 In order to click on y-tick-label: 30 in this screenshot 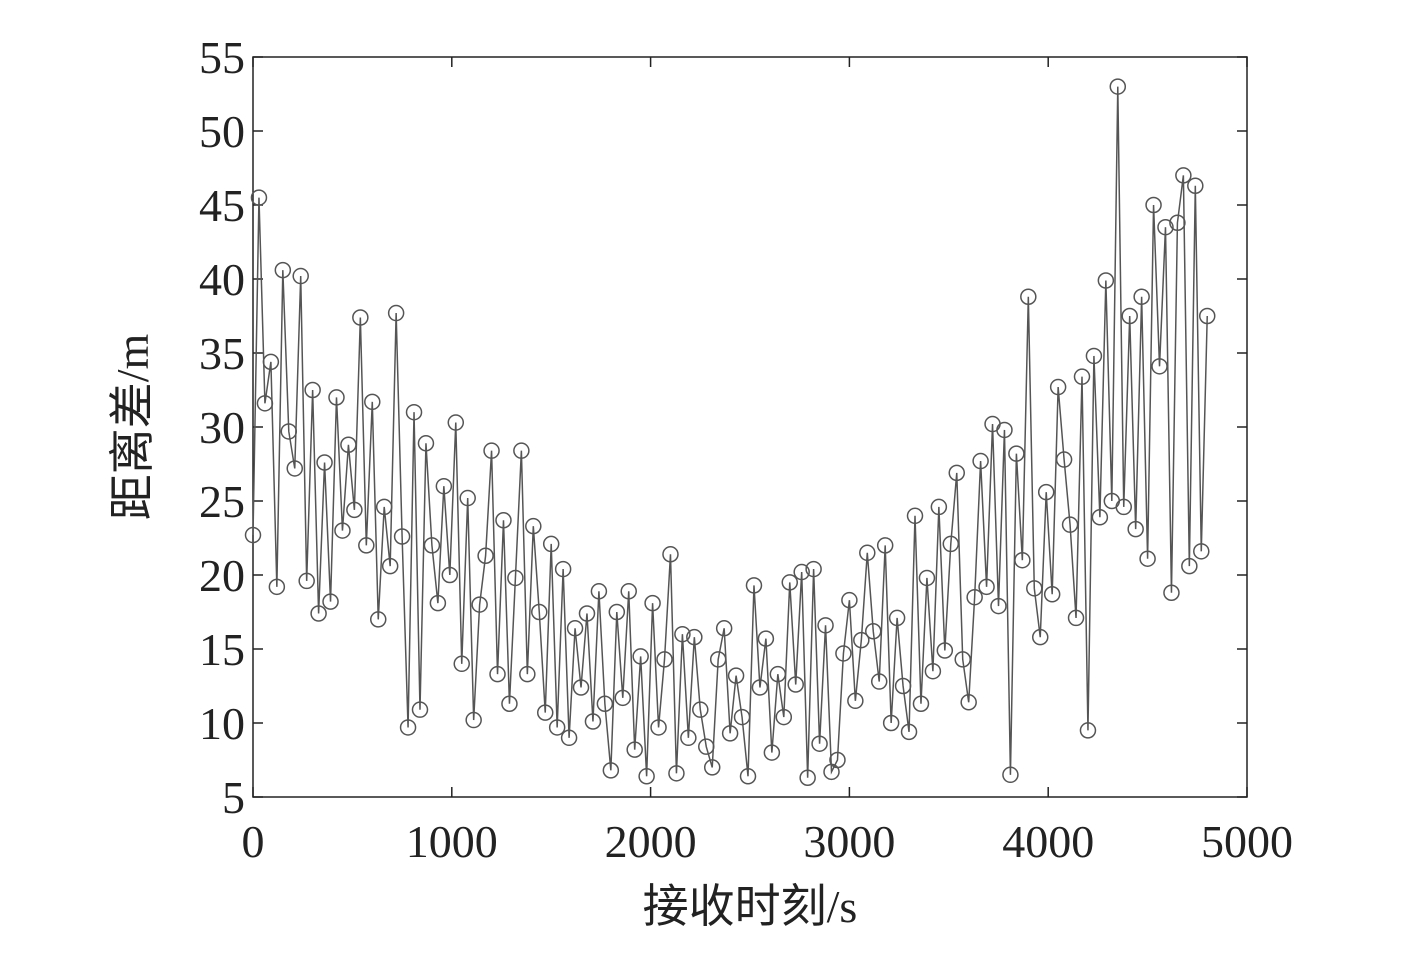, I will do `click(222, 427)`.